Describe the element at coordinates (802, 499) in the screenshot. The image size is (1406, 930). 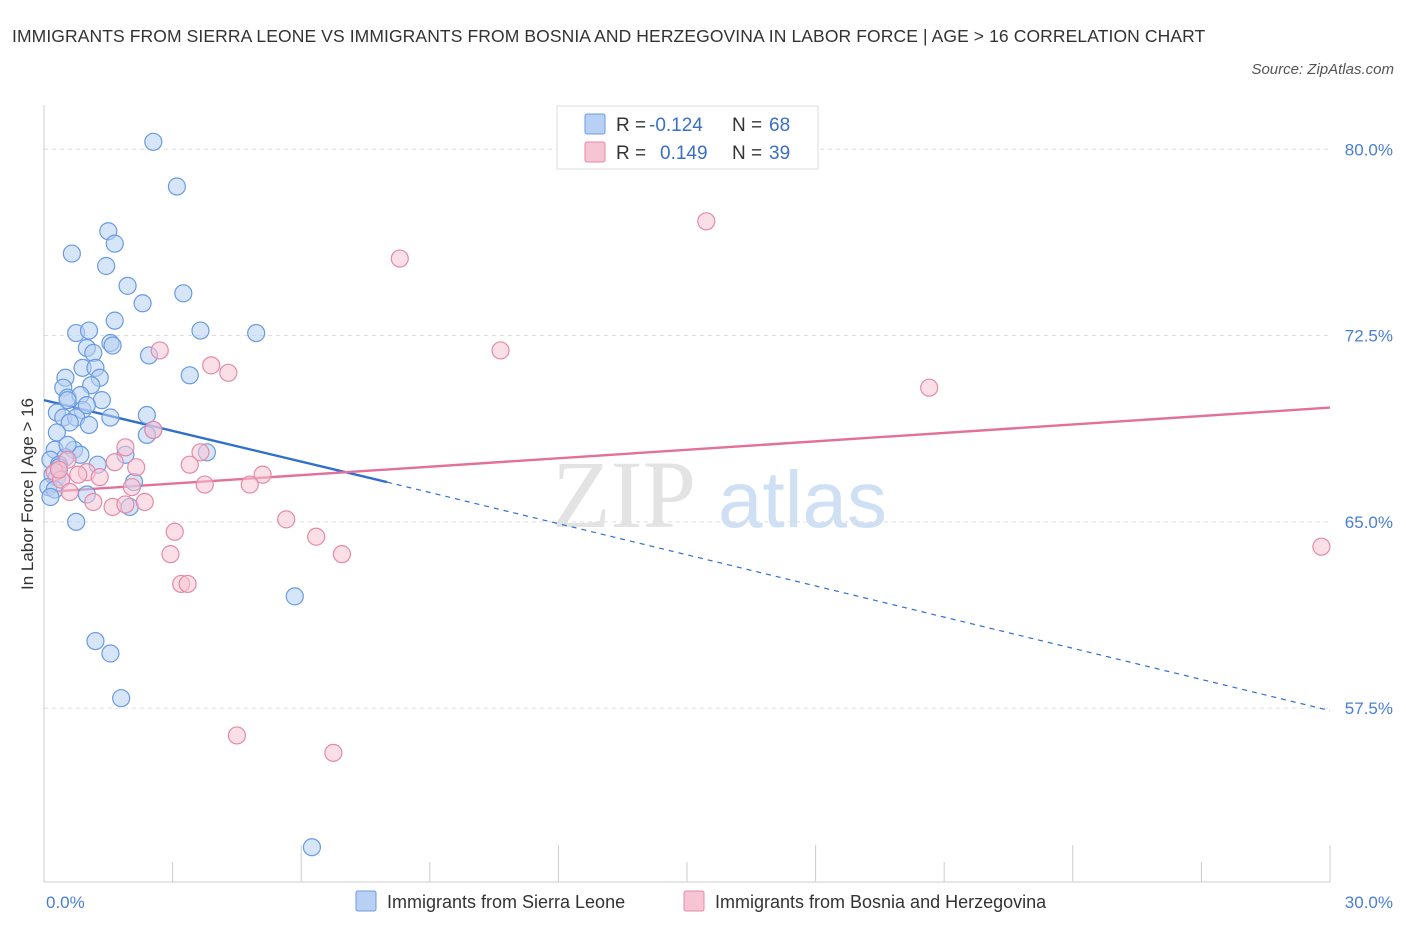
I see `watermark-atlas: atlas` at that location.